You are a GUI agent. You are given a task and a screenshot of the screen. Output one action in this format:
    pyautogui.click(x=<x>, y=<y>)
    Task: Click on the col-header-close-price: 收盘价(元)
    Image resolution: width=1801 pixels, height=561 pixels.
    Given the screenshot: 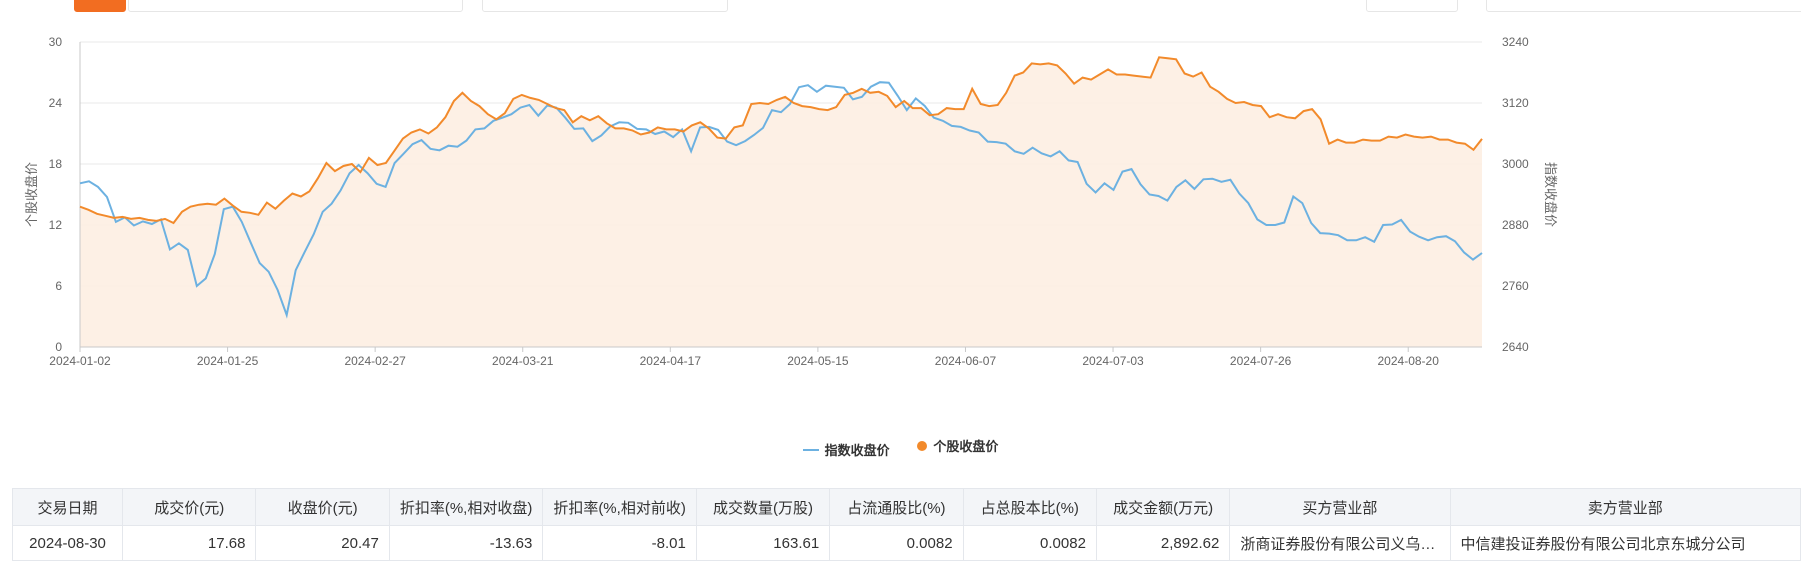 What is the action you would take?
    pyautogui.click(x=322, y=507)
    